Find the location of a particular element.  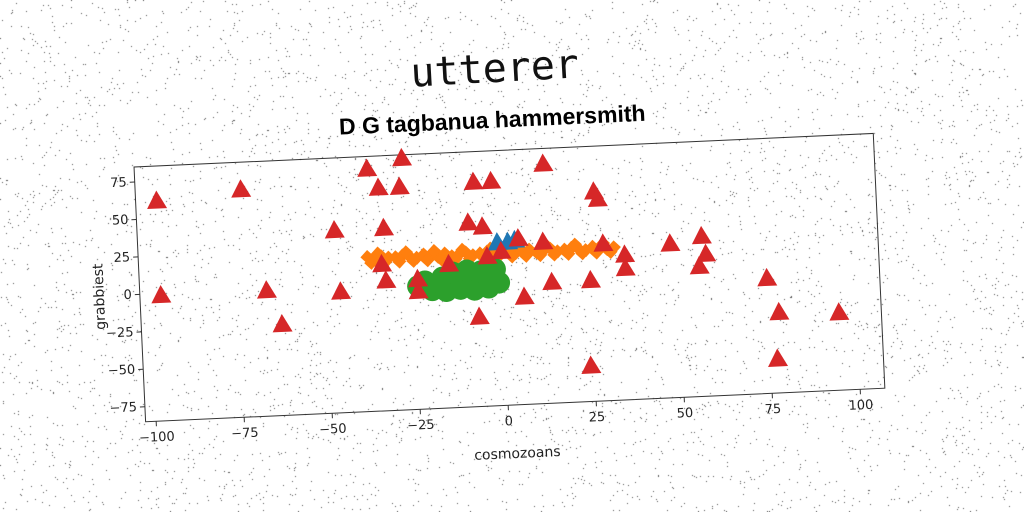

x-tick-label: −50 is located at coordinates (333, 430).